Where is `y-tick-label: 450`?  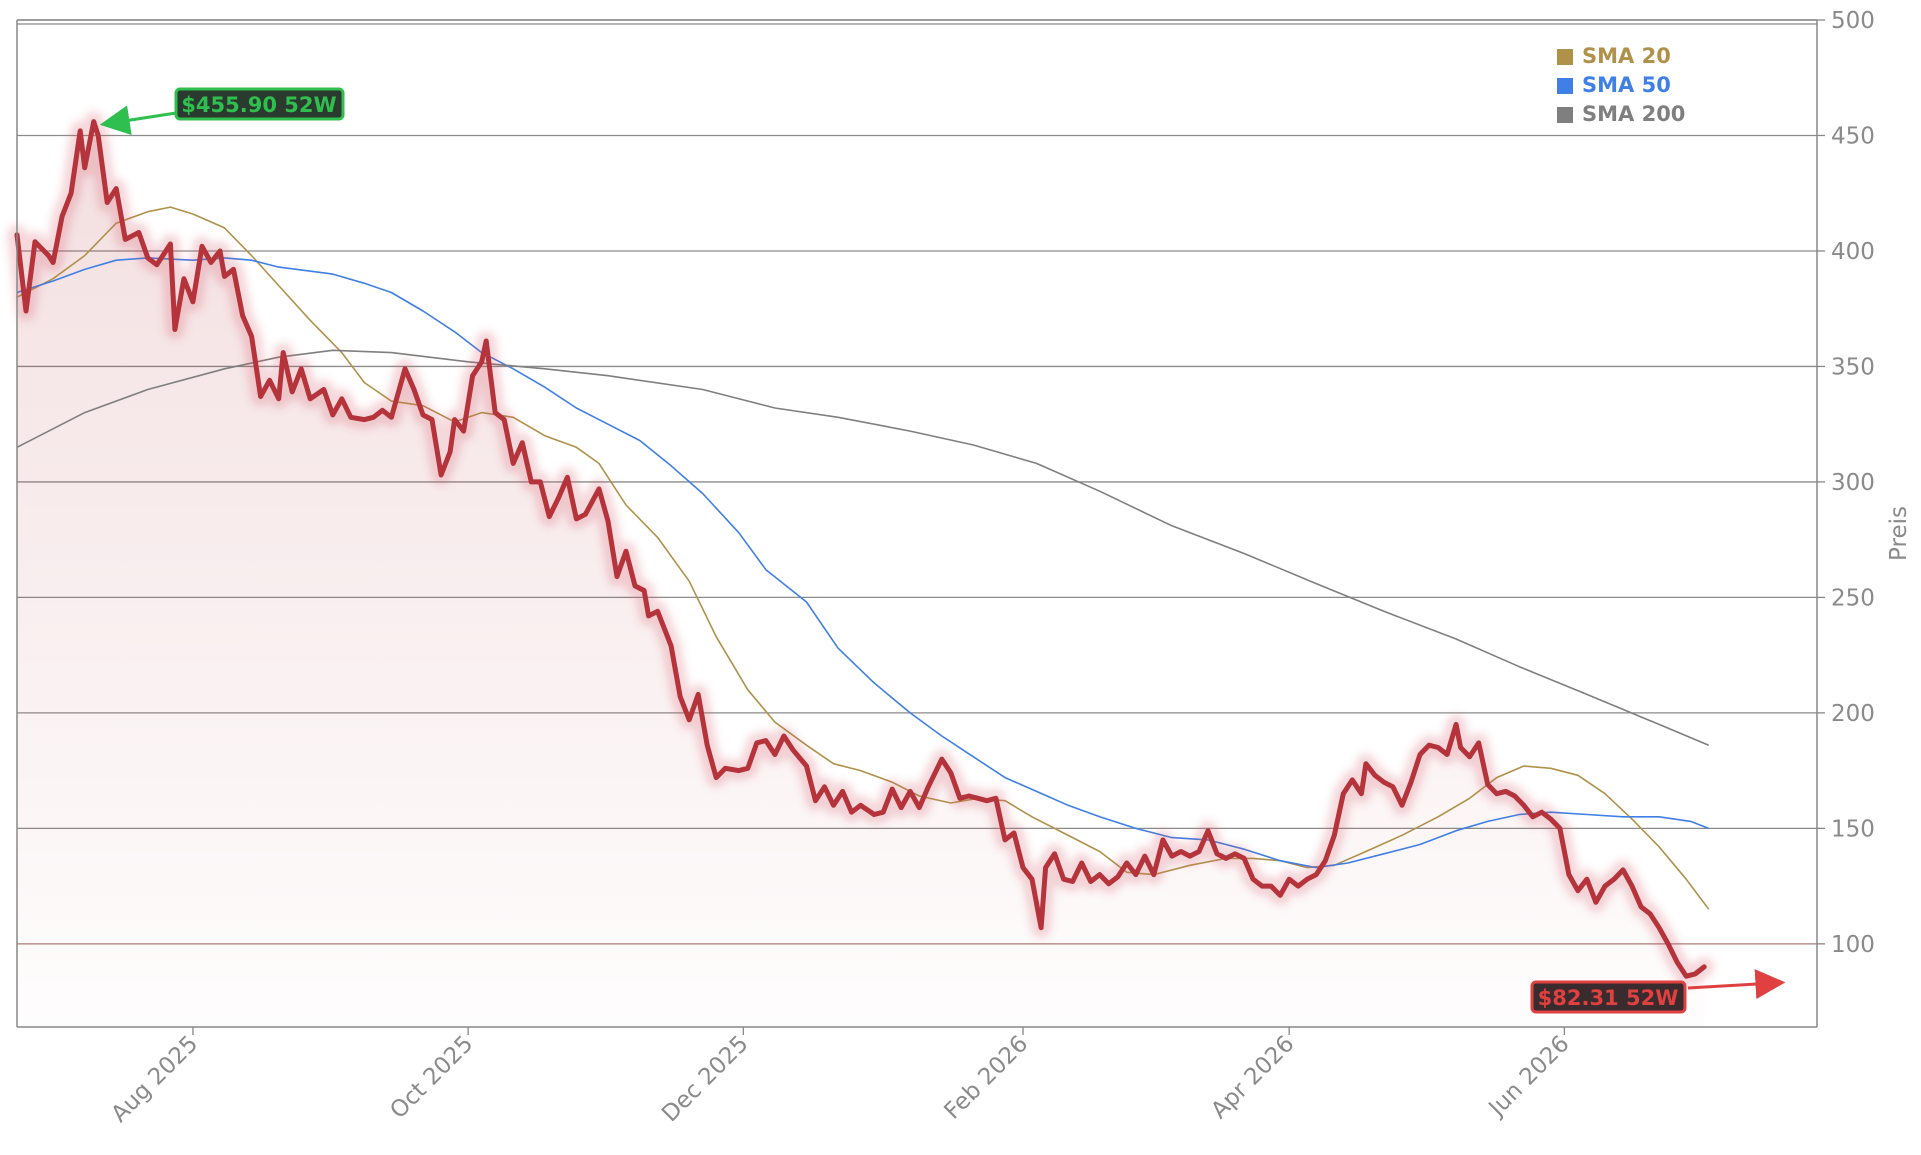 y-tick-label: 450 is located at coordinates (1853, 136).